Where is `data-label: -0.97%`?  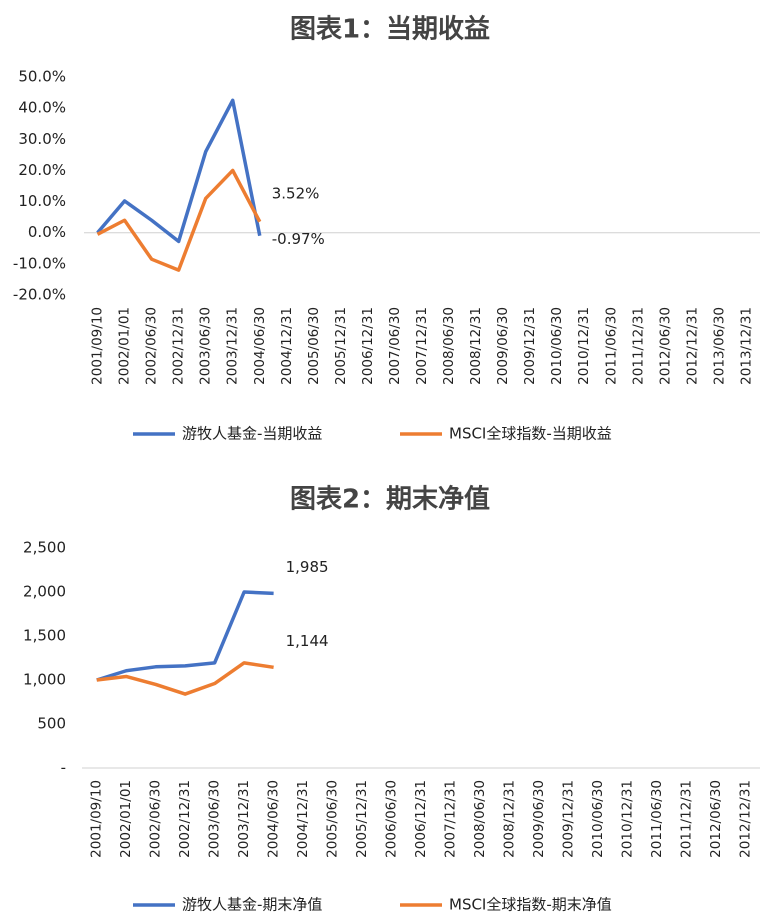
data-label: -0.97% is located at coordinates (298, 239).